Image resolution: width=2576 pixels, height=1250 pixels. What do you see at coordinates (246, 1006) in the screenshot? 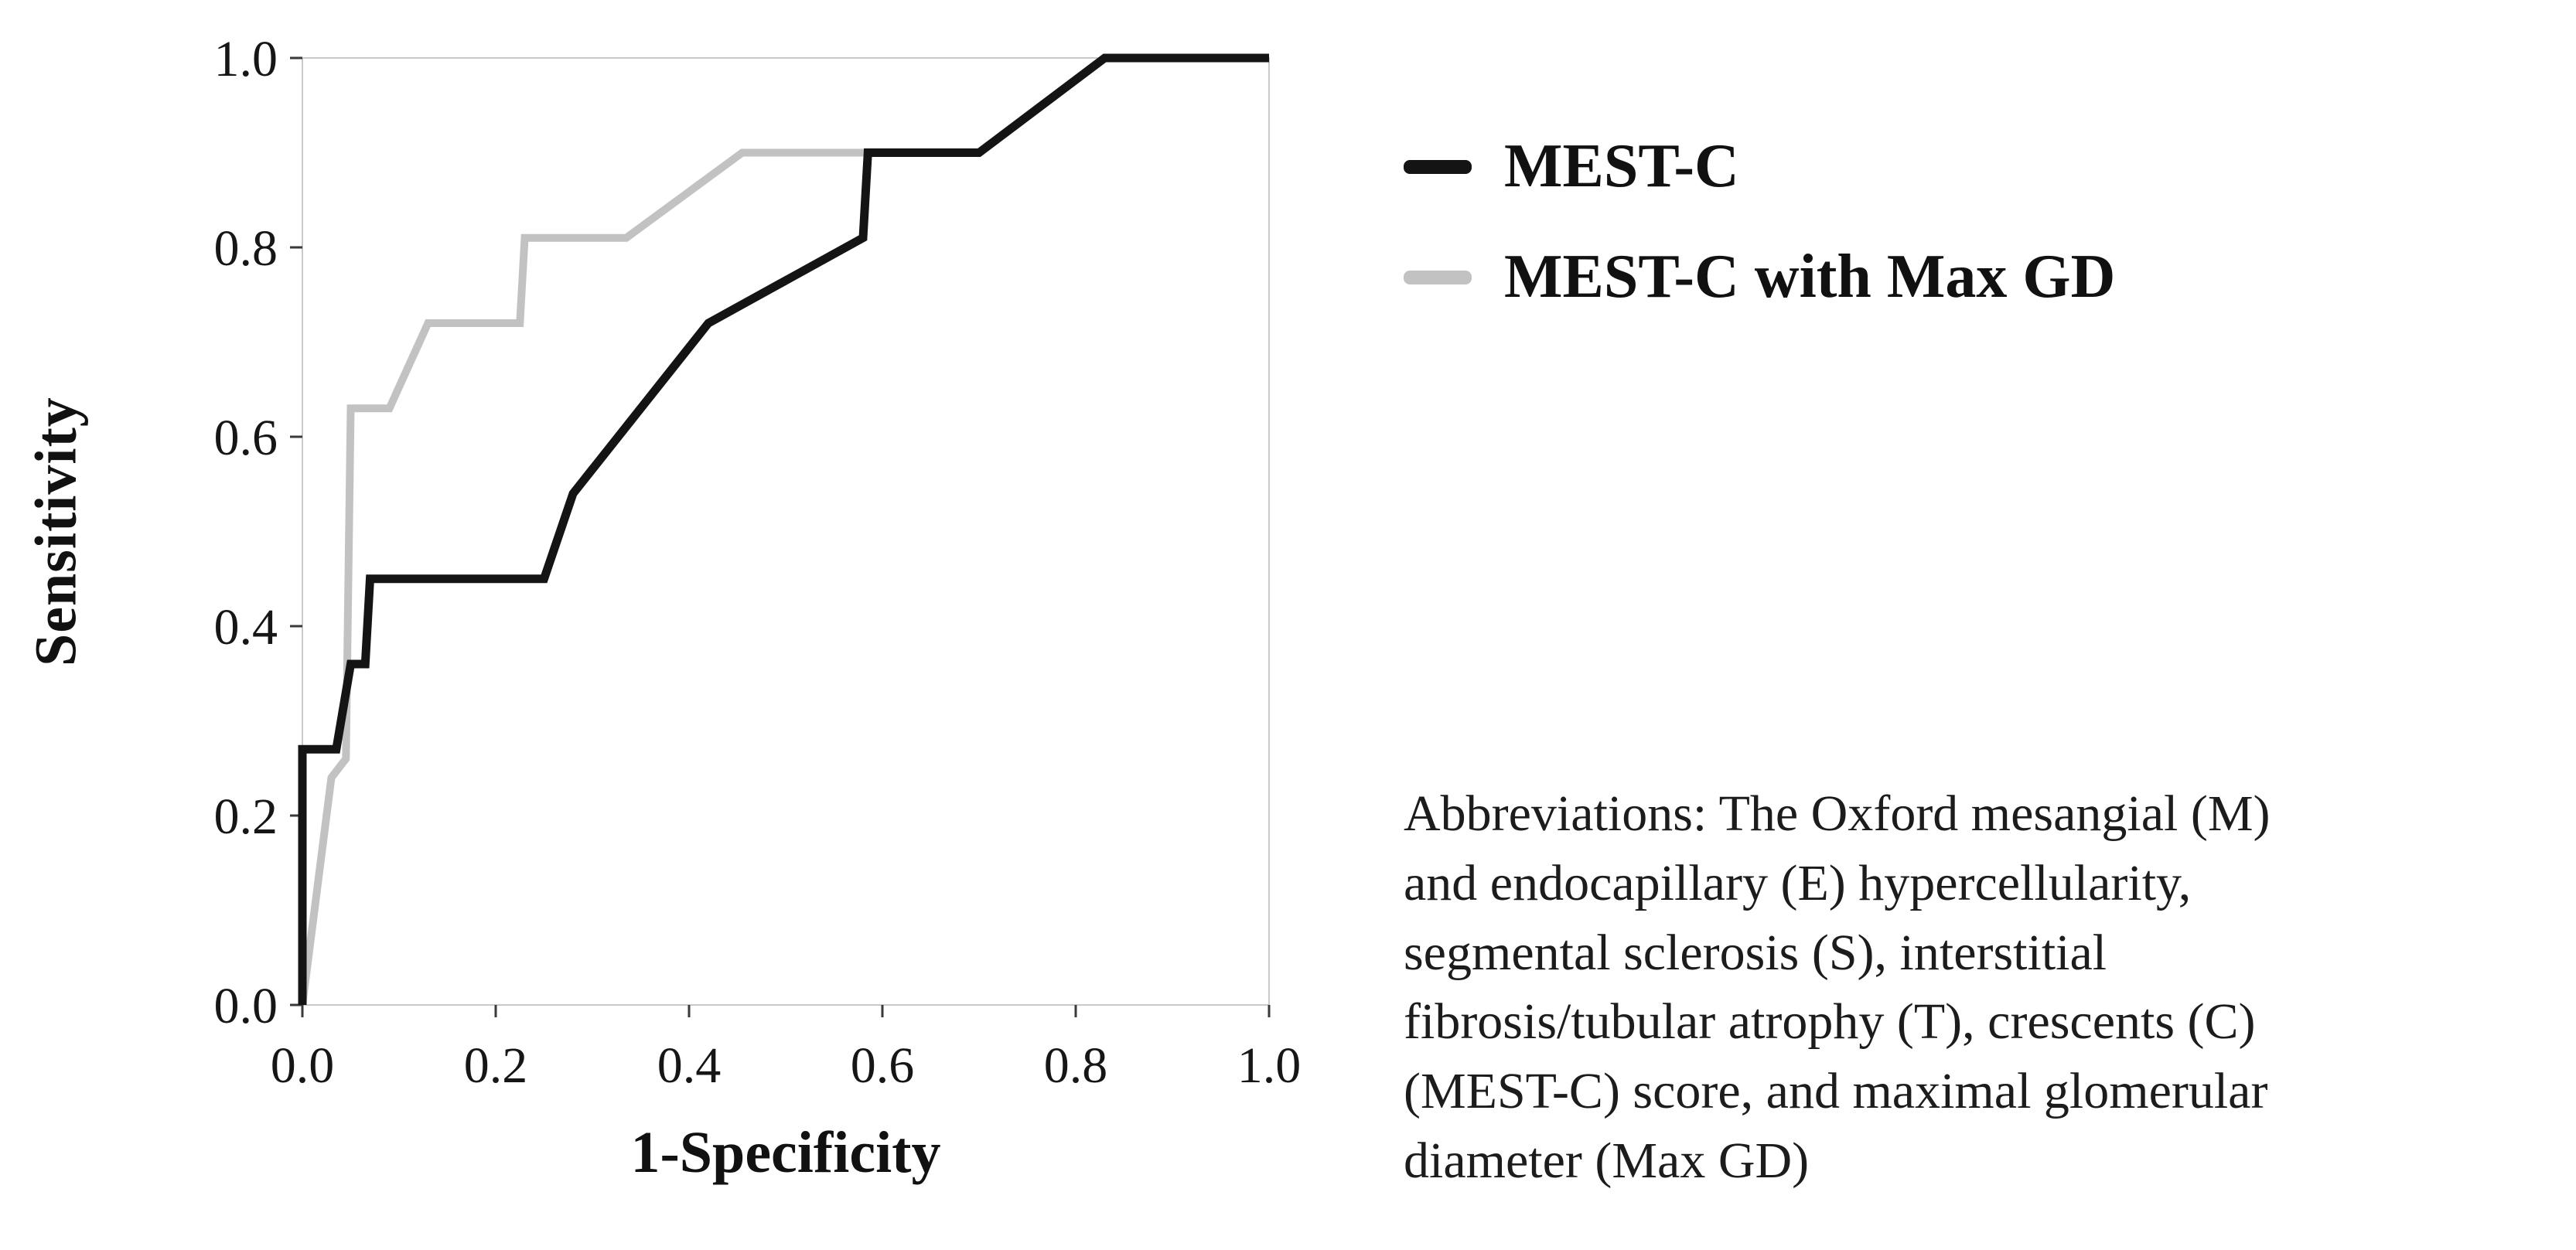
I see `y-tick-label: 0.0` at bounding box center [246, 1006].